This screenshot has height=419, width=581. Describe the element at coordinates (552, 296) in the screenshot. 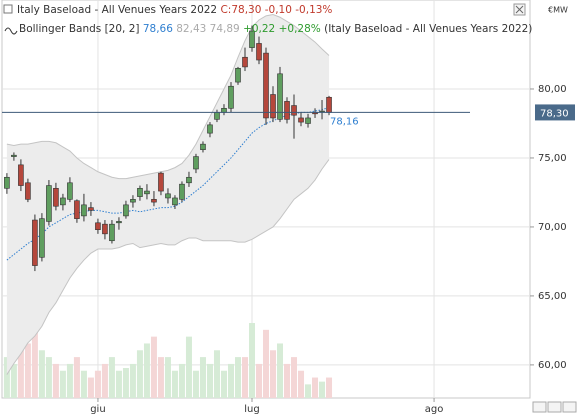

I see `y-tick-label: 65,00` at that location.